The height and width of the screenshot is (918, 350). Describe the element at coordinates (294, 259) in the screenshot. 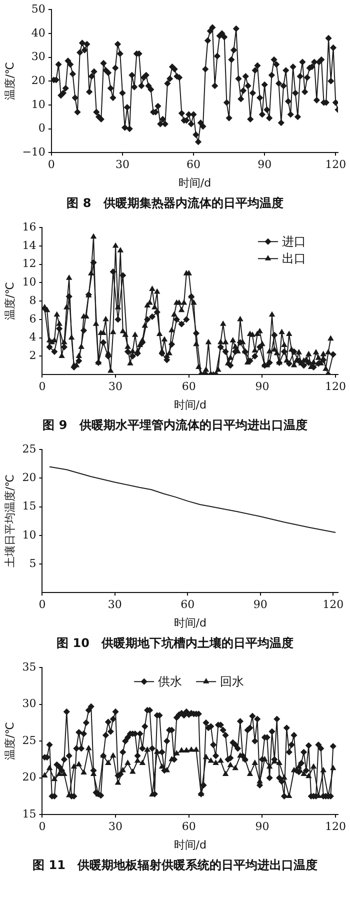

I see `legend-label: 出口` at that location.